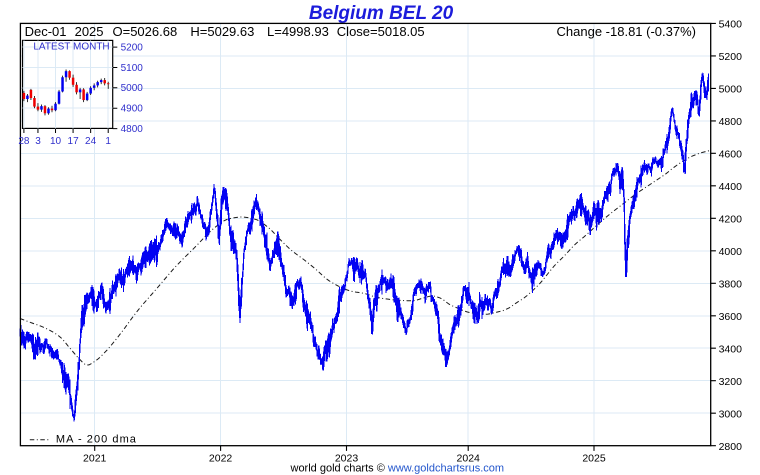  What do you see at coordinates (24, 141) in the screenshot?
I see `svg-text: 28` at bounding box center [24, 141].